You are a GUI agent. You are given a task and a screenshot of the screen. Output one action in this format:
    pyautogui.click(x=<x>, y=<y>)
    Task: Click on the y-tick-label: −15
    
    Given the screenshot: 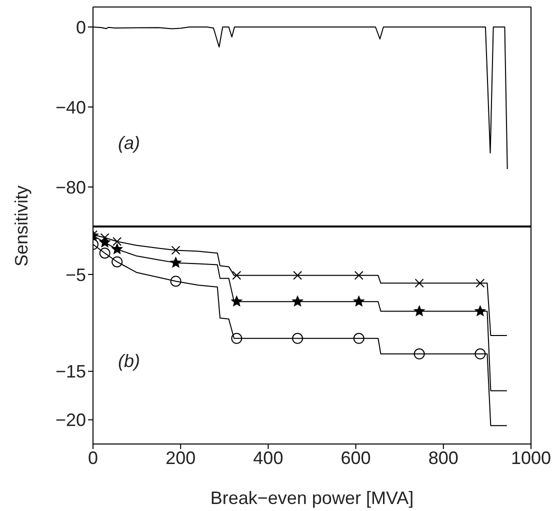 What is the action you would take?
    pyautogui.click(x=70, y=372)
    